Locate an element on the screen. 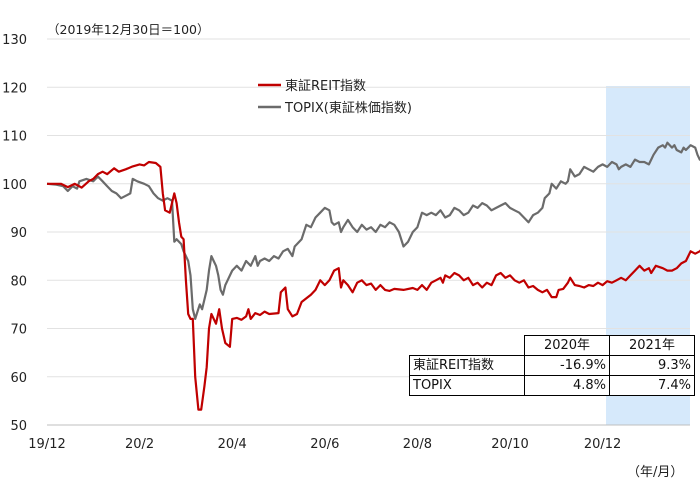 The width and height of the screenshot is (700, 489). table-cell-value: 7.4% is located at coordinates (652, 385).